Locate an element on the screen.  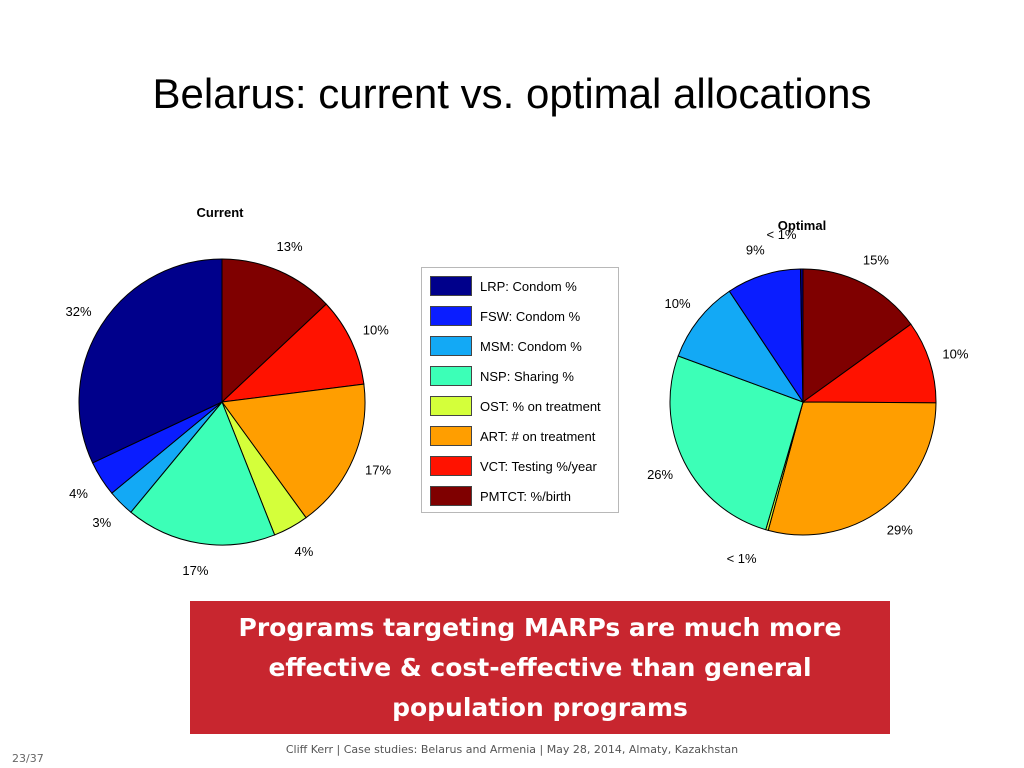
legend-item: FSW: Condom % is located at coordinates (505, 316).